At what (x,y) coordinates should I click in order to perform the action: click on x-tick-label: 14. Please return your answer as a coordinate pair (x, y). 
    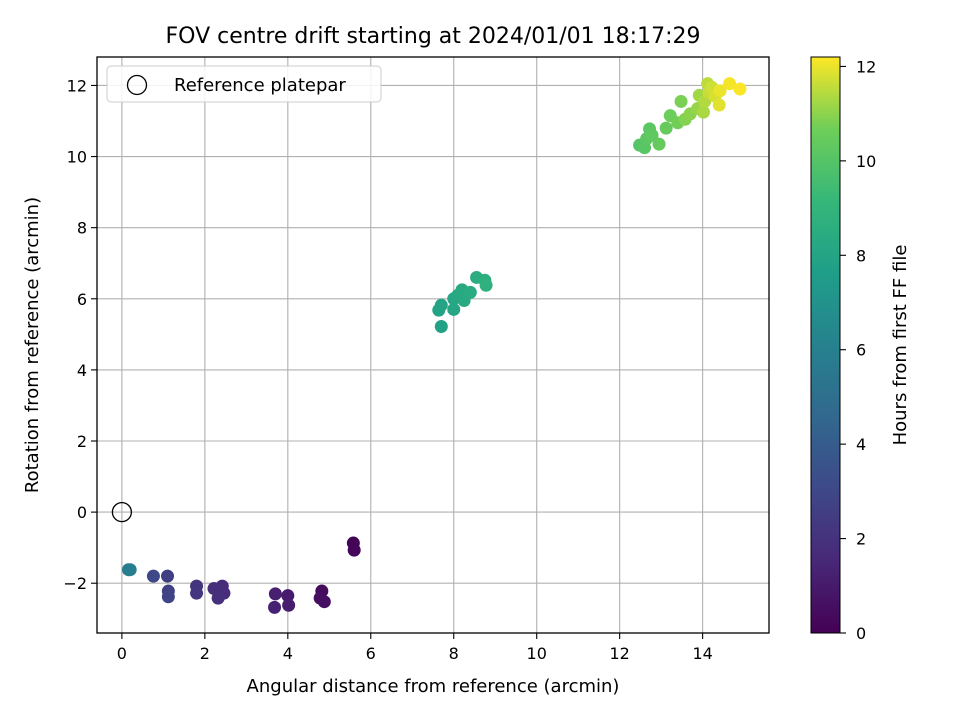
    Looking at the image, I should click on (702, 653).